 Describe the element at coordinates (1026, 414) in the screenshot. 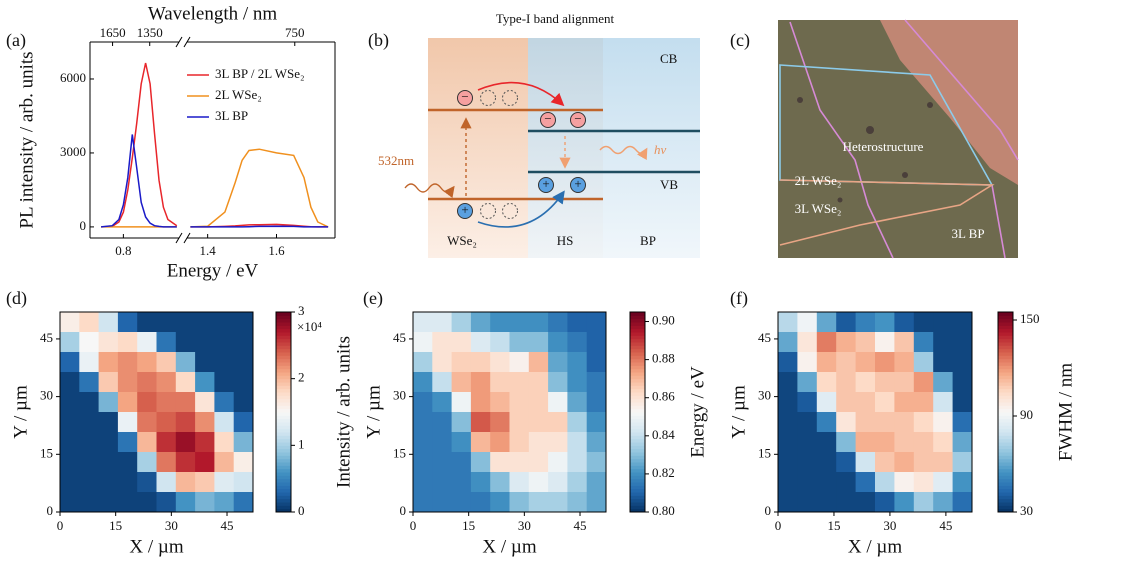

I see `colorbar-tick-label: 90` at that location.